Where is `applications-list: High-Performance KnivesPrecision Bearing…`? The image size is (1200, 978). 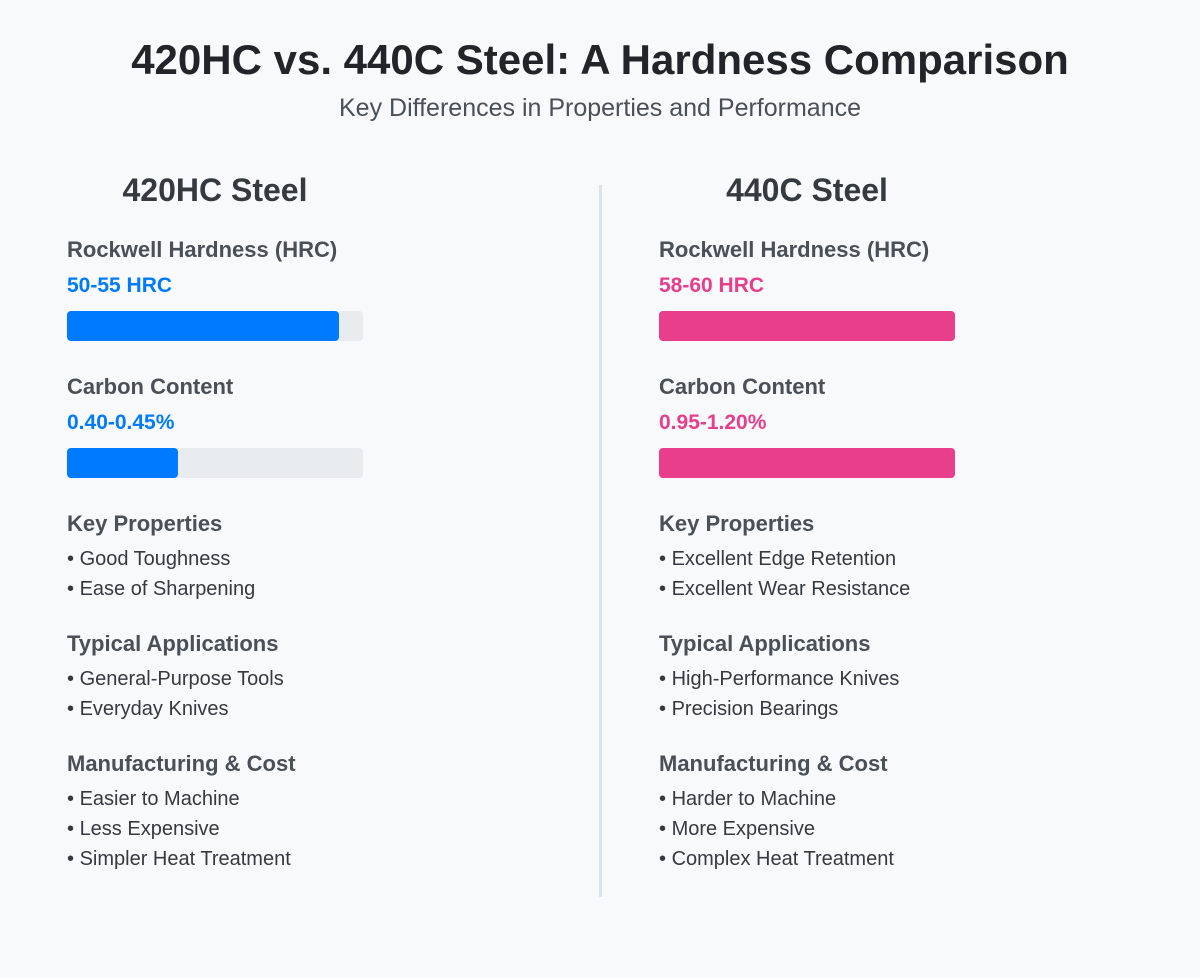
applications-list: High-Performance KnivesPrecision Bearing… is located at coordinates (807, 694).